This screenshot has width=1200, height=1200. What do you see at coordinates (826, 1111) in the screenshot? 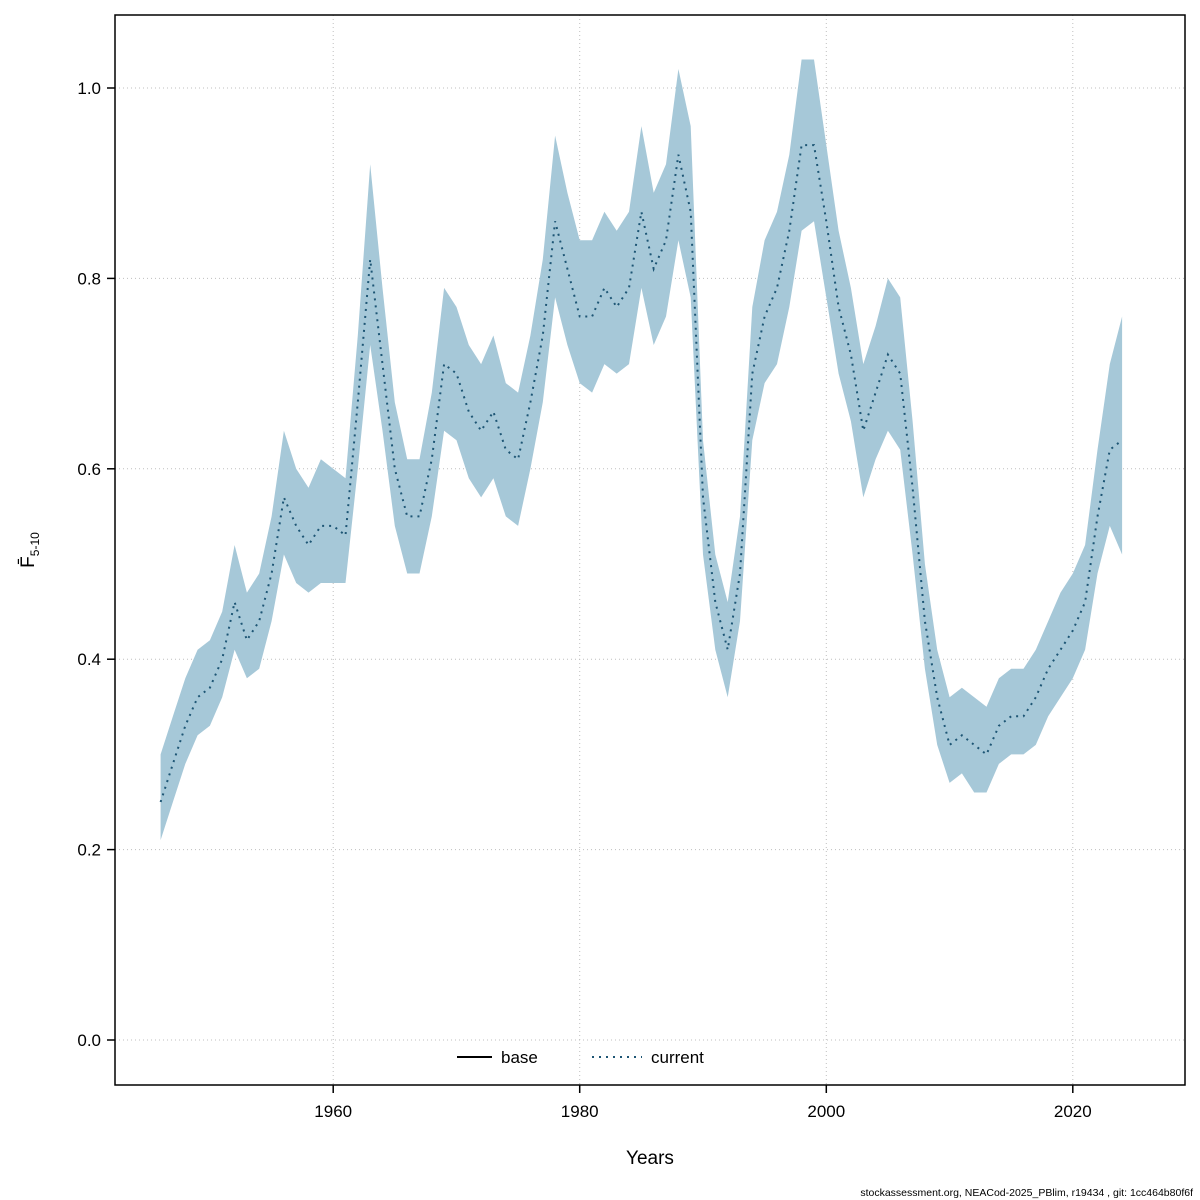
I see `x-tick-label: 2000` at bounding box center [826, 1111].